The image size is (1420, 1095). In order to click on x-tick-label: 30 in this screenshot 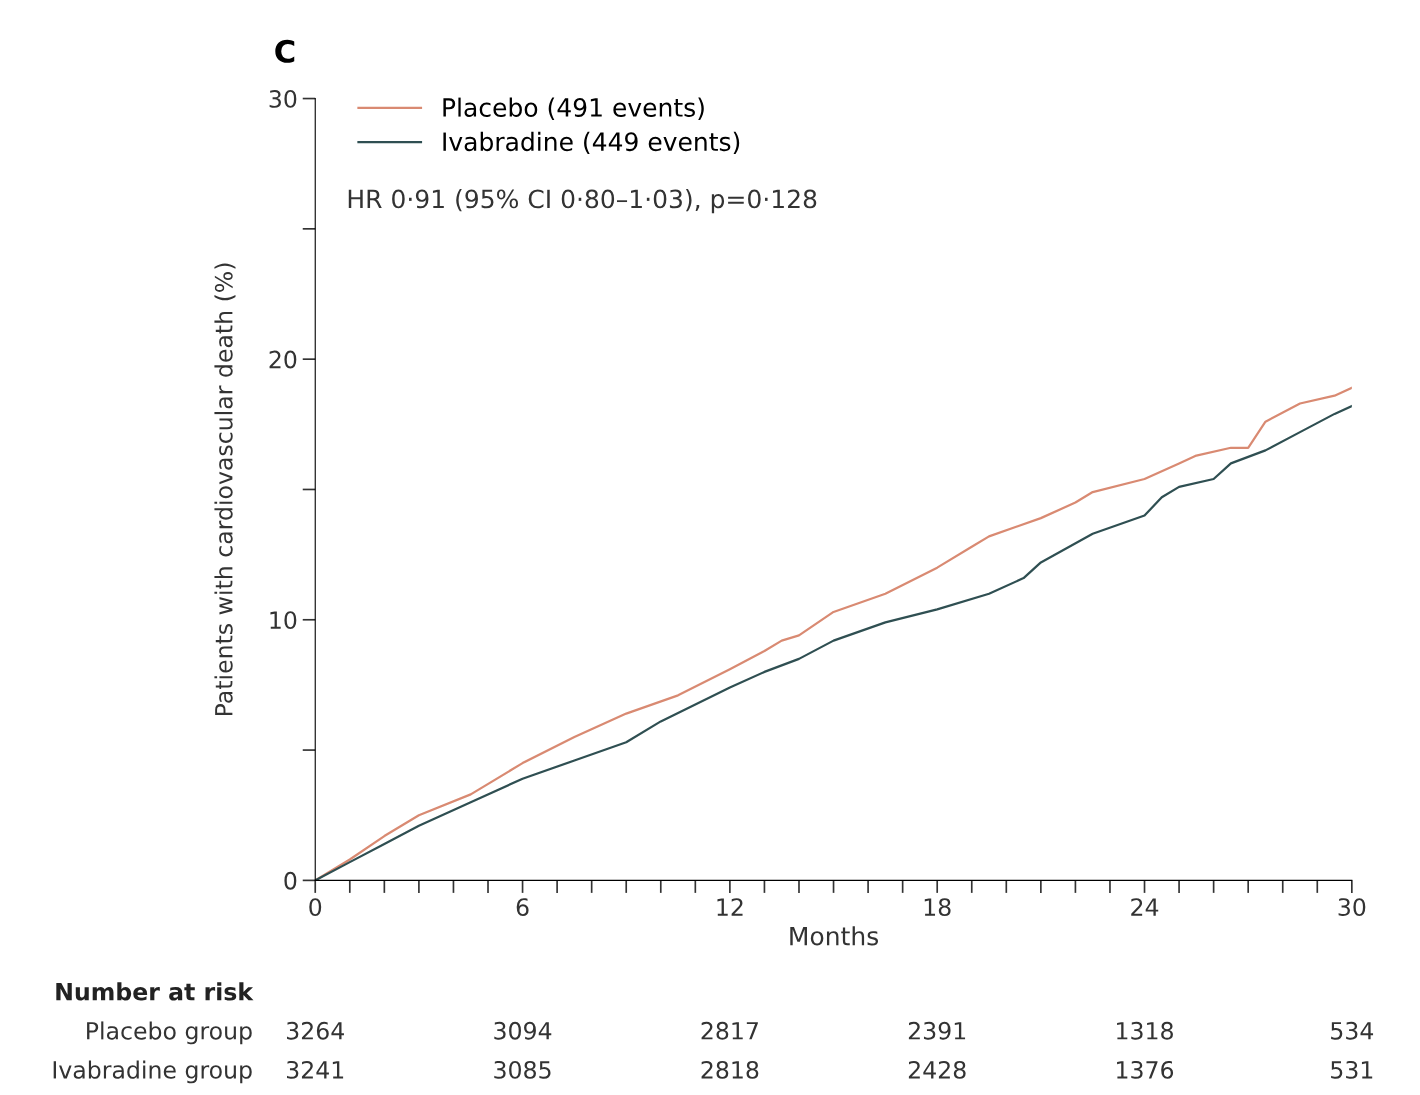, I will do `click(1352, 907)`.